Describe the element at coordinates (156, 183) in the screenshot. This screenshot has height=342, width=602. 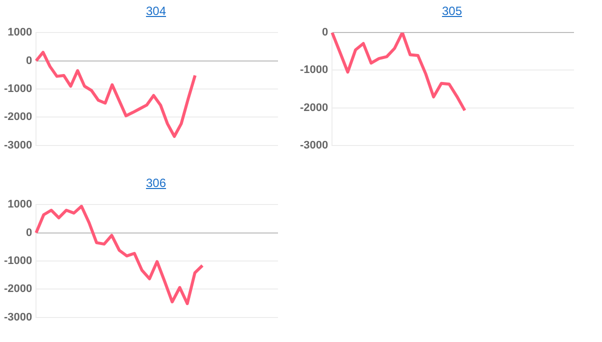
I see `chart-title: 306` at that location.